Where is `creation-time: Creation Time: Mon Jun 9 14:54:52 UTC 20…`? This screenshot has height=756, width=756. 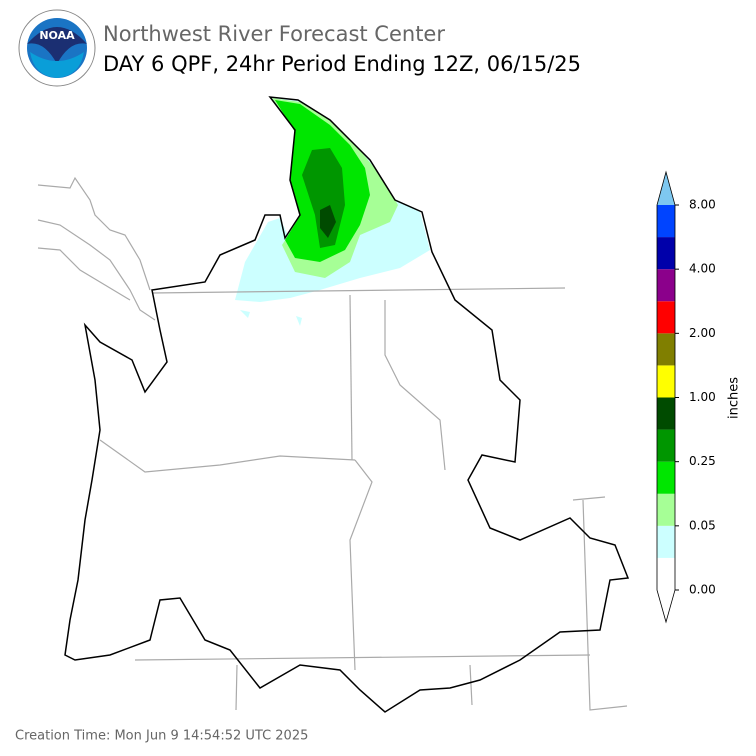 creation-time: Creation Time: Mon Jun 9 14:54:52 UTC 20… is located at coordinates (161, 736).